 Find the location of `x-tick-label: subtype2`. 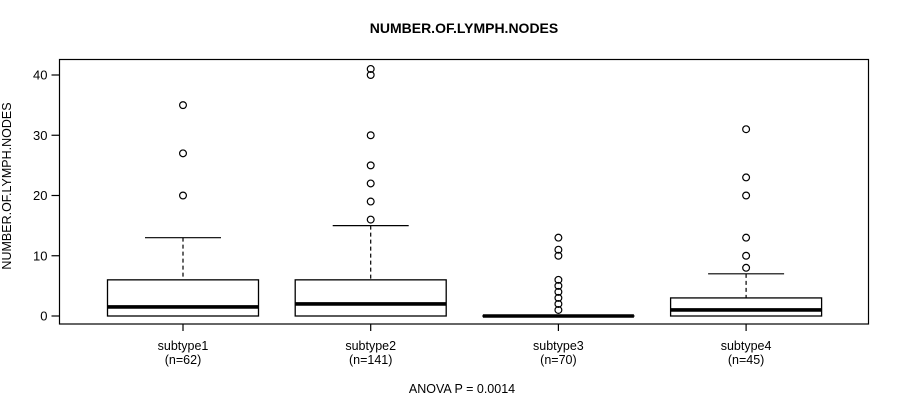

x-tick-label: subtype2 is located at coordinates (370, 346).